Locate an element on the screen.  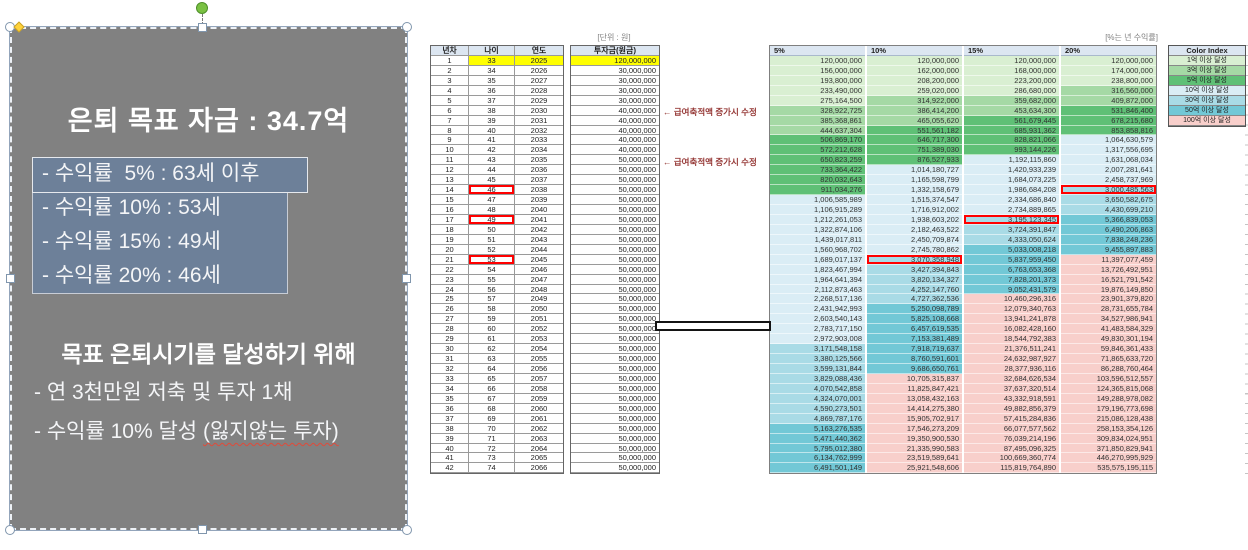
cell: 73 is located at coordinates (492, 458).